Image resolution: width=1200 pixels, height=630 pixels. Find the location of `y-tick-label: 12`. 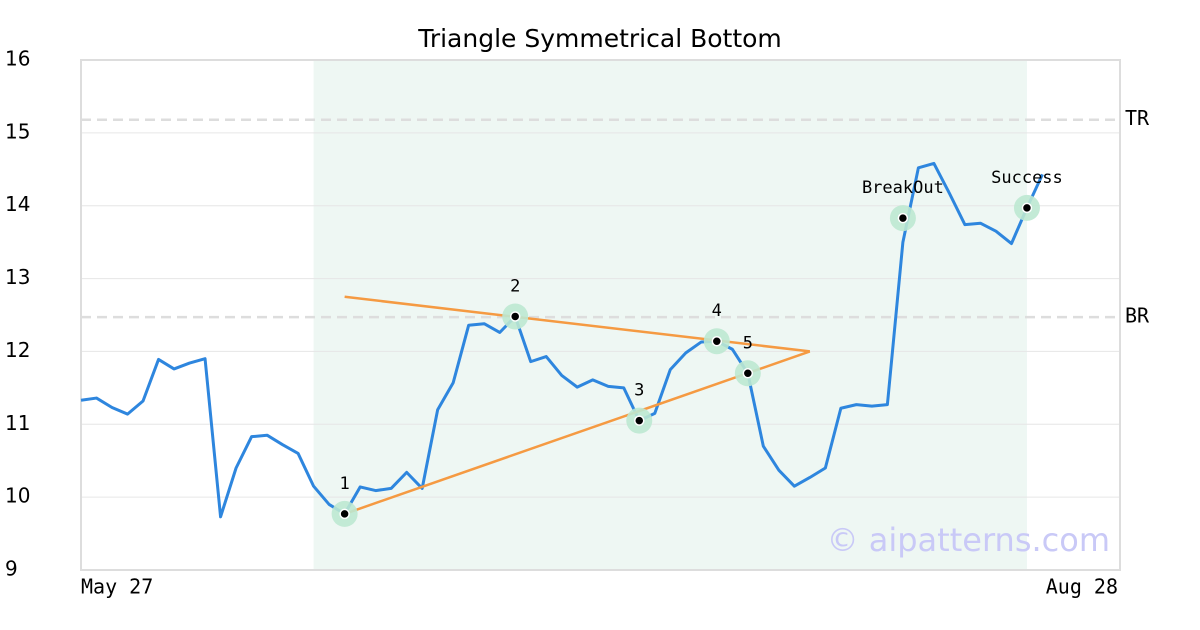

y-tick-label: 12 is located at coordinates (17, 350).